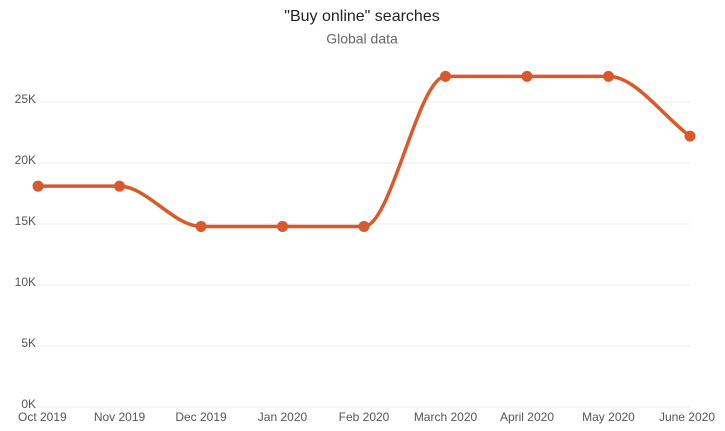  Describe the element at coordinates (42, 417) in the screenshot. I see `x-tick-label: Oct 2019` at that location.